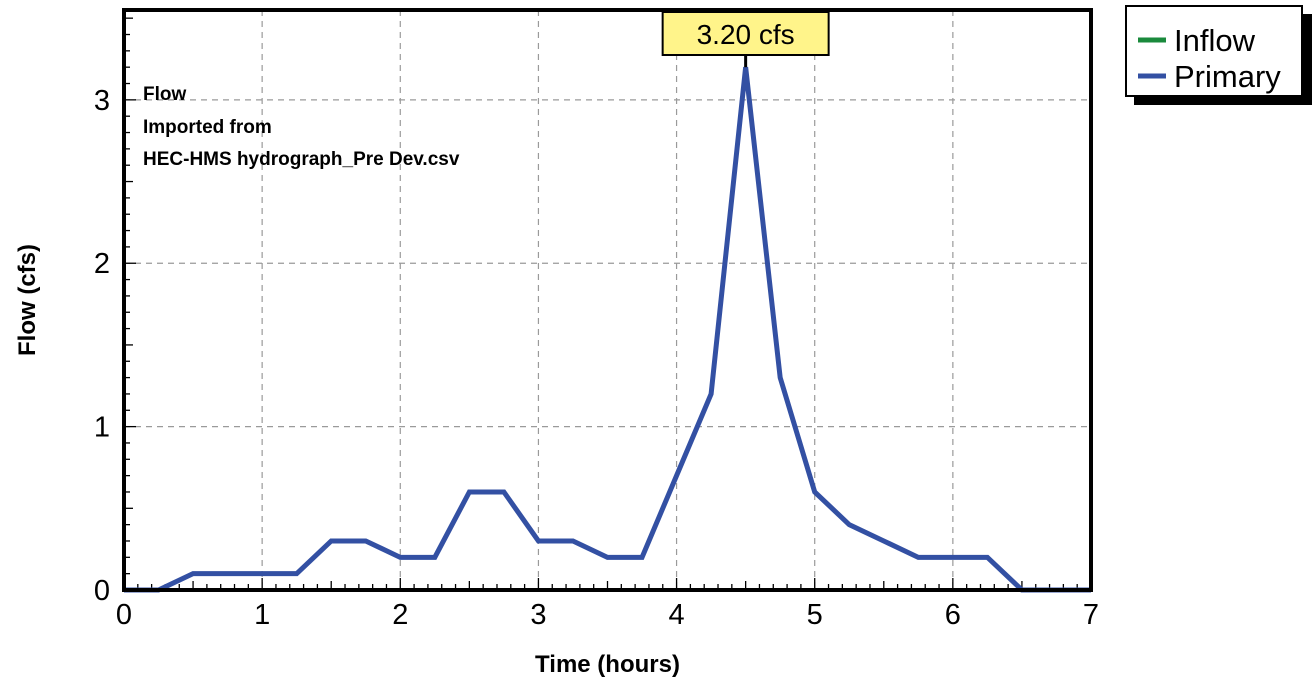  Describe the element at coordinates (815, 615) in the screenshot. I see `x-tick-label: 5` at that location.